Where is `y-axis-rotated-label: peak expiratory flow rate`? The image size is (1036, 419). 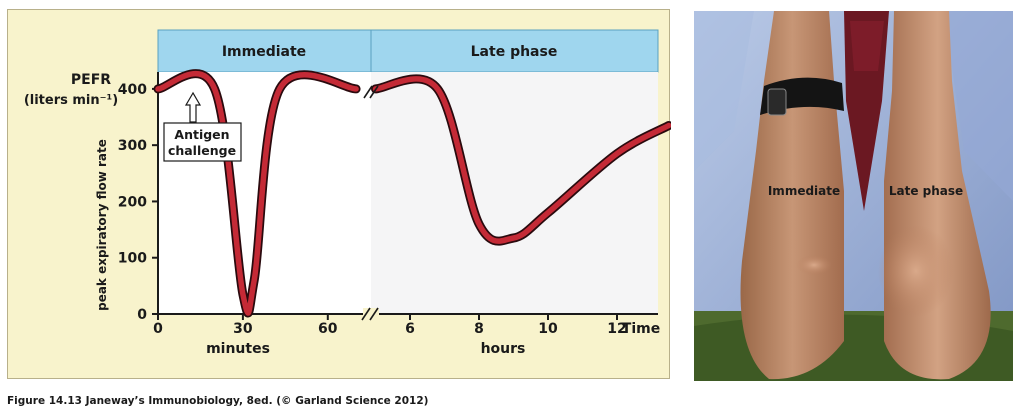
y-axis-rotated-label: peak expiratory flow rate is located at coordinates (102, 225).